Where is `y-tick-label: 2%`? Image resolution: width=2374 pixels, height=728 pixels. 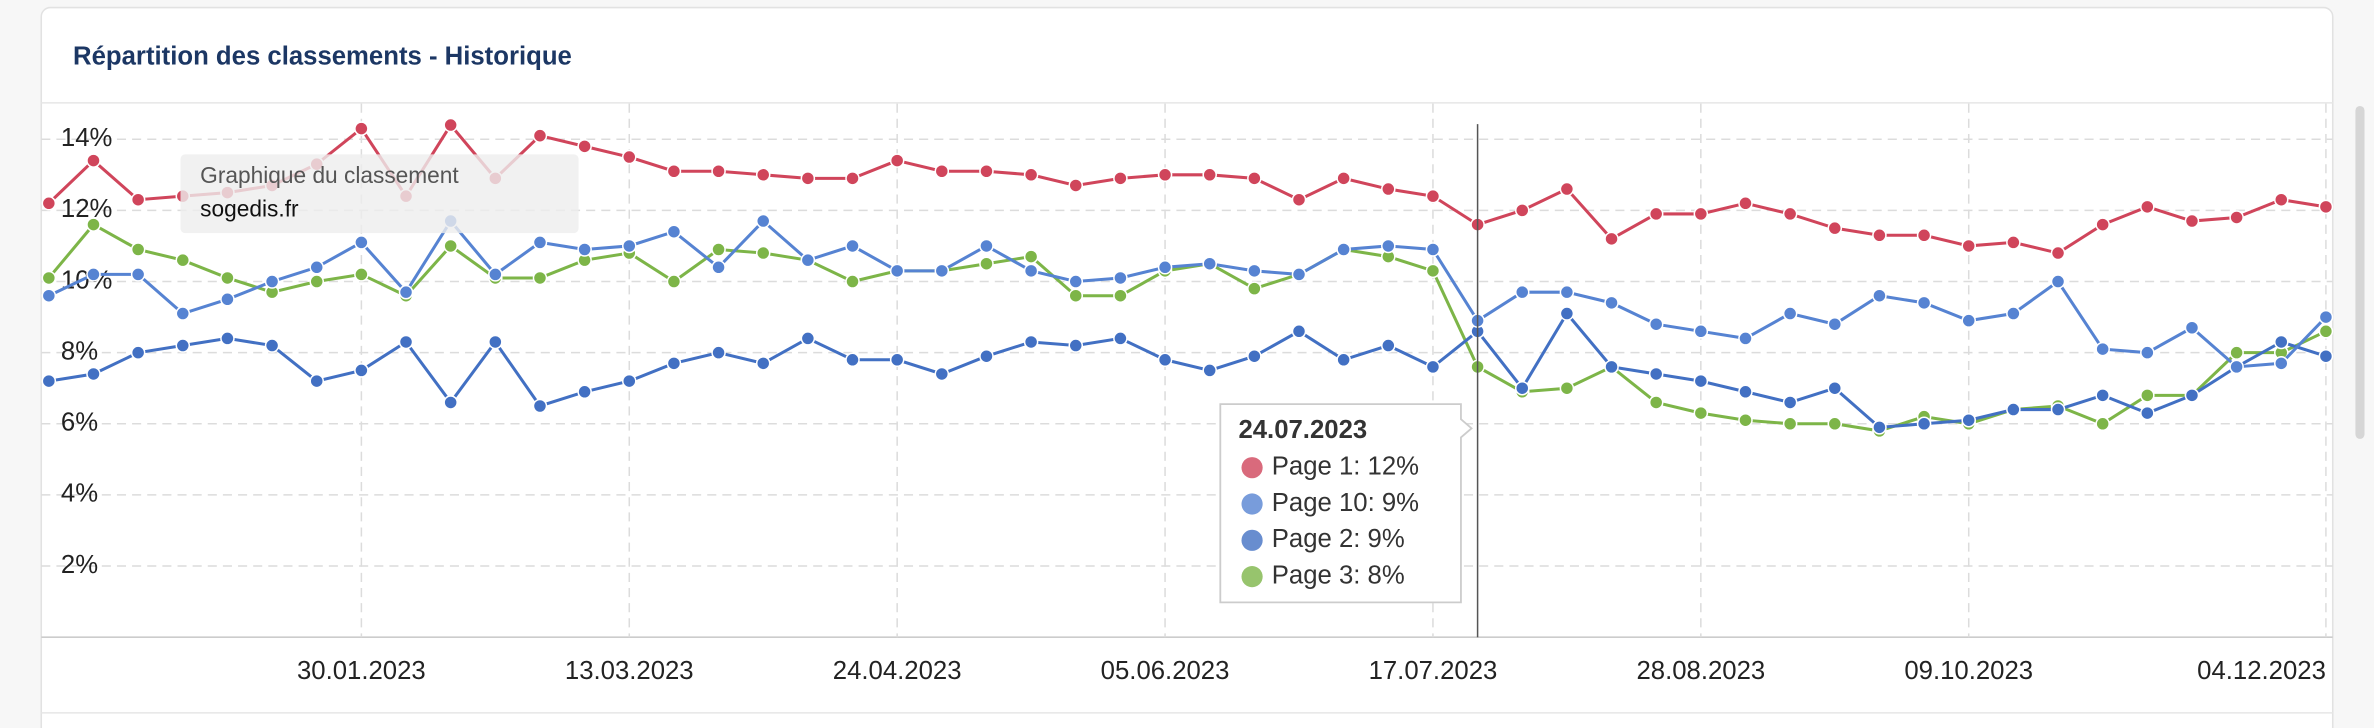
y-tick-label: 2% is located at coordinates (79, 565).